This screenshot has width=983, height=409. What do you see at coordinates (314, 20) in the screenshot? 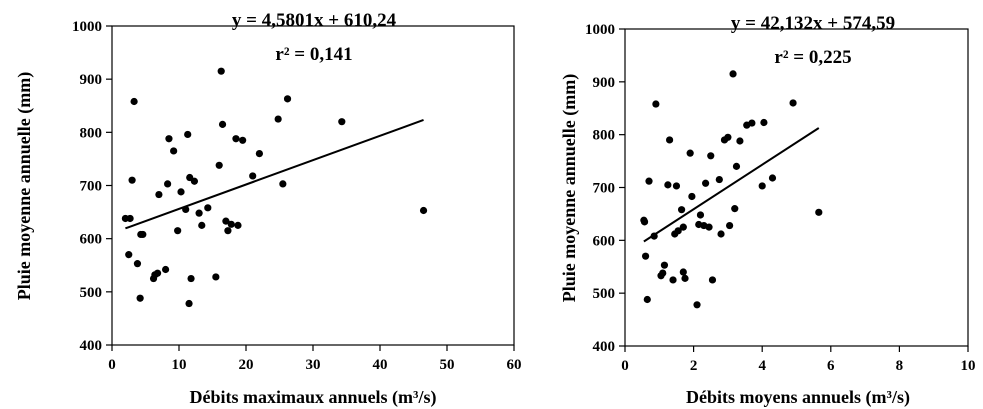
I see `equation-left: y = 4,5801x + 610,24` at bounding box center [314, 20].